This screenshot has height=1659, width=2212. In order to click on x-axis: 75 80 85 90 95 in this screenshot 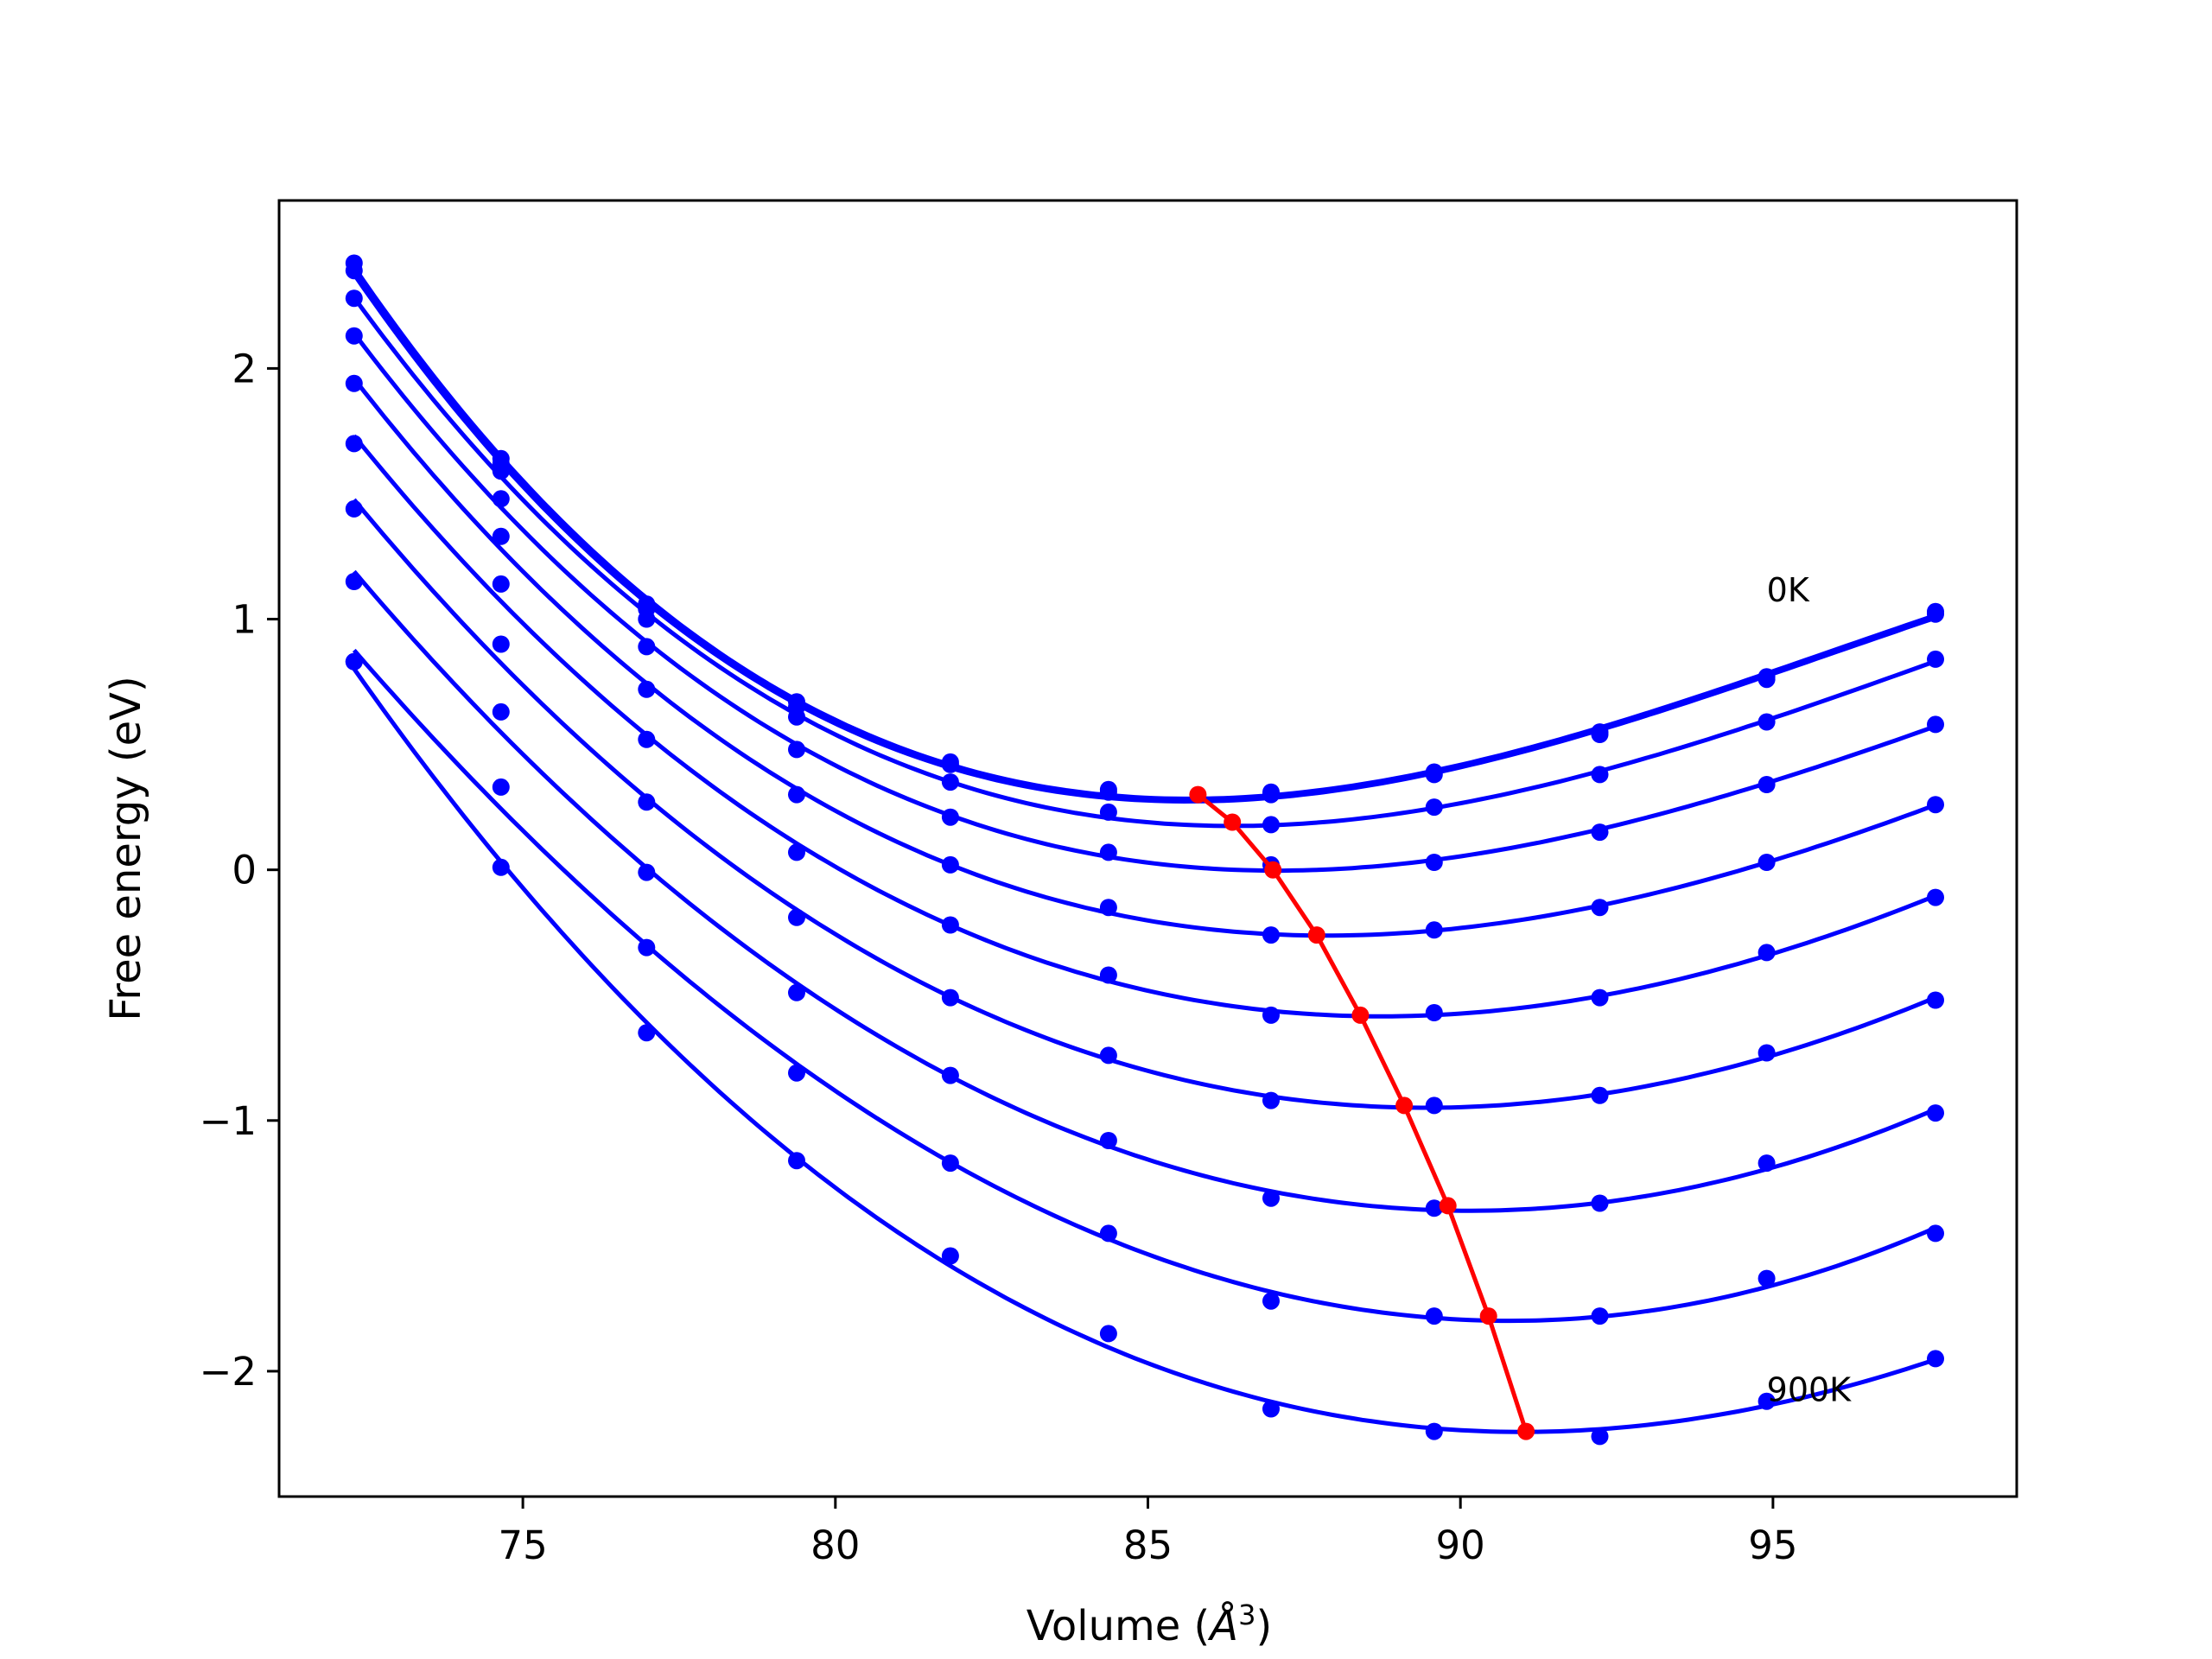, I will do `click(1148, 1532)`.